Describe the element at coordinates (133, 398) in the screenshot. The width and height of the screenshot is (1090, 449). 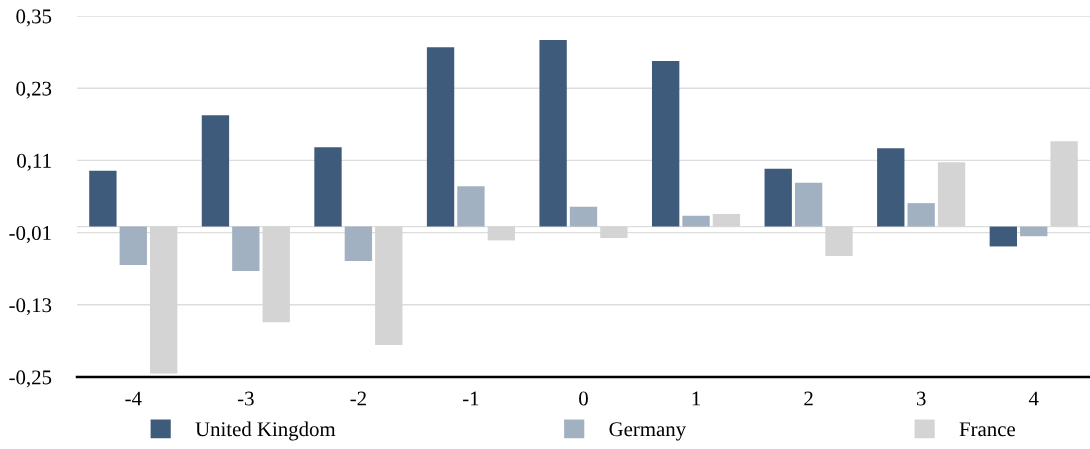
I see `x-tick-label: -4` at that location.